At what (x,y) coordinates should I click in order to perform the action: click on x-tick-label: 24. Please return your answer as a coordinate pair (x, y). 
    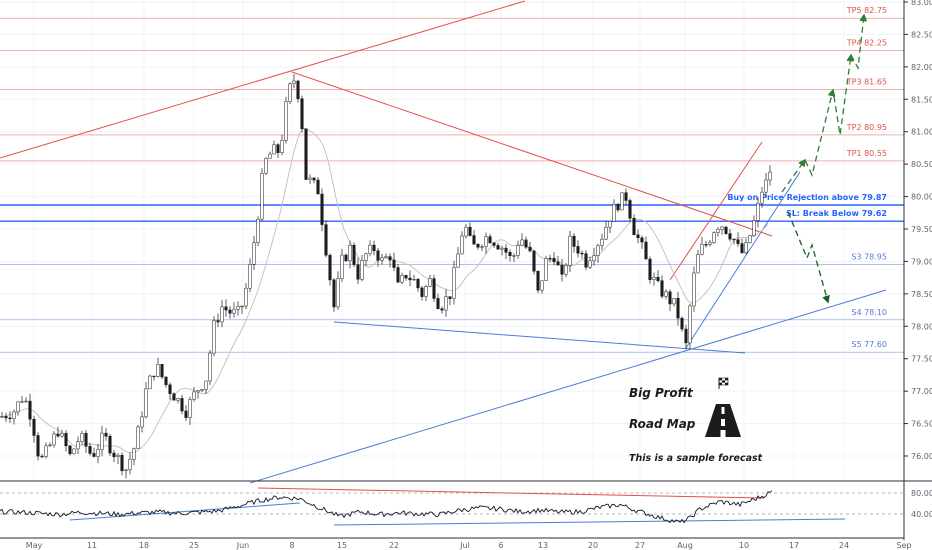
    Looking at the image, I should click on (844, 545).